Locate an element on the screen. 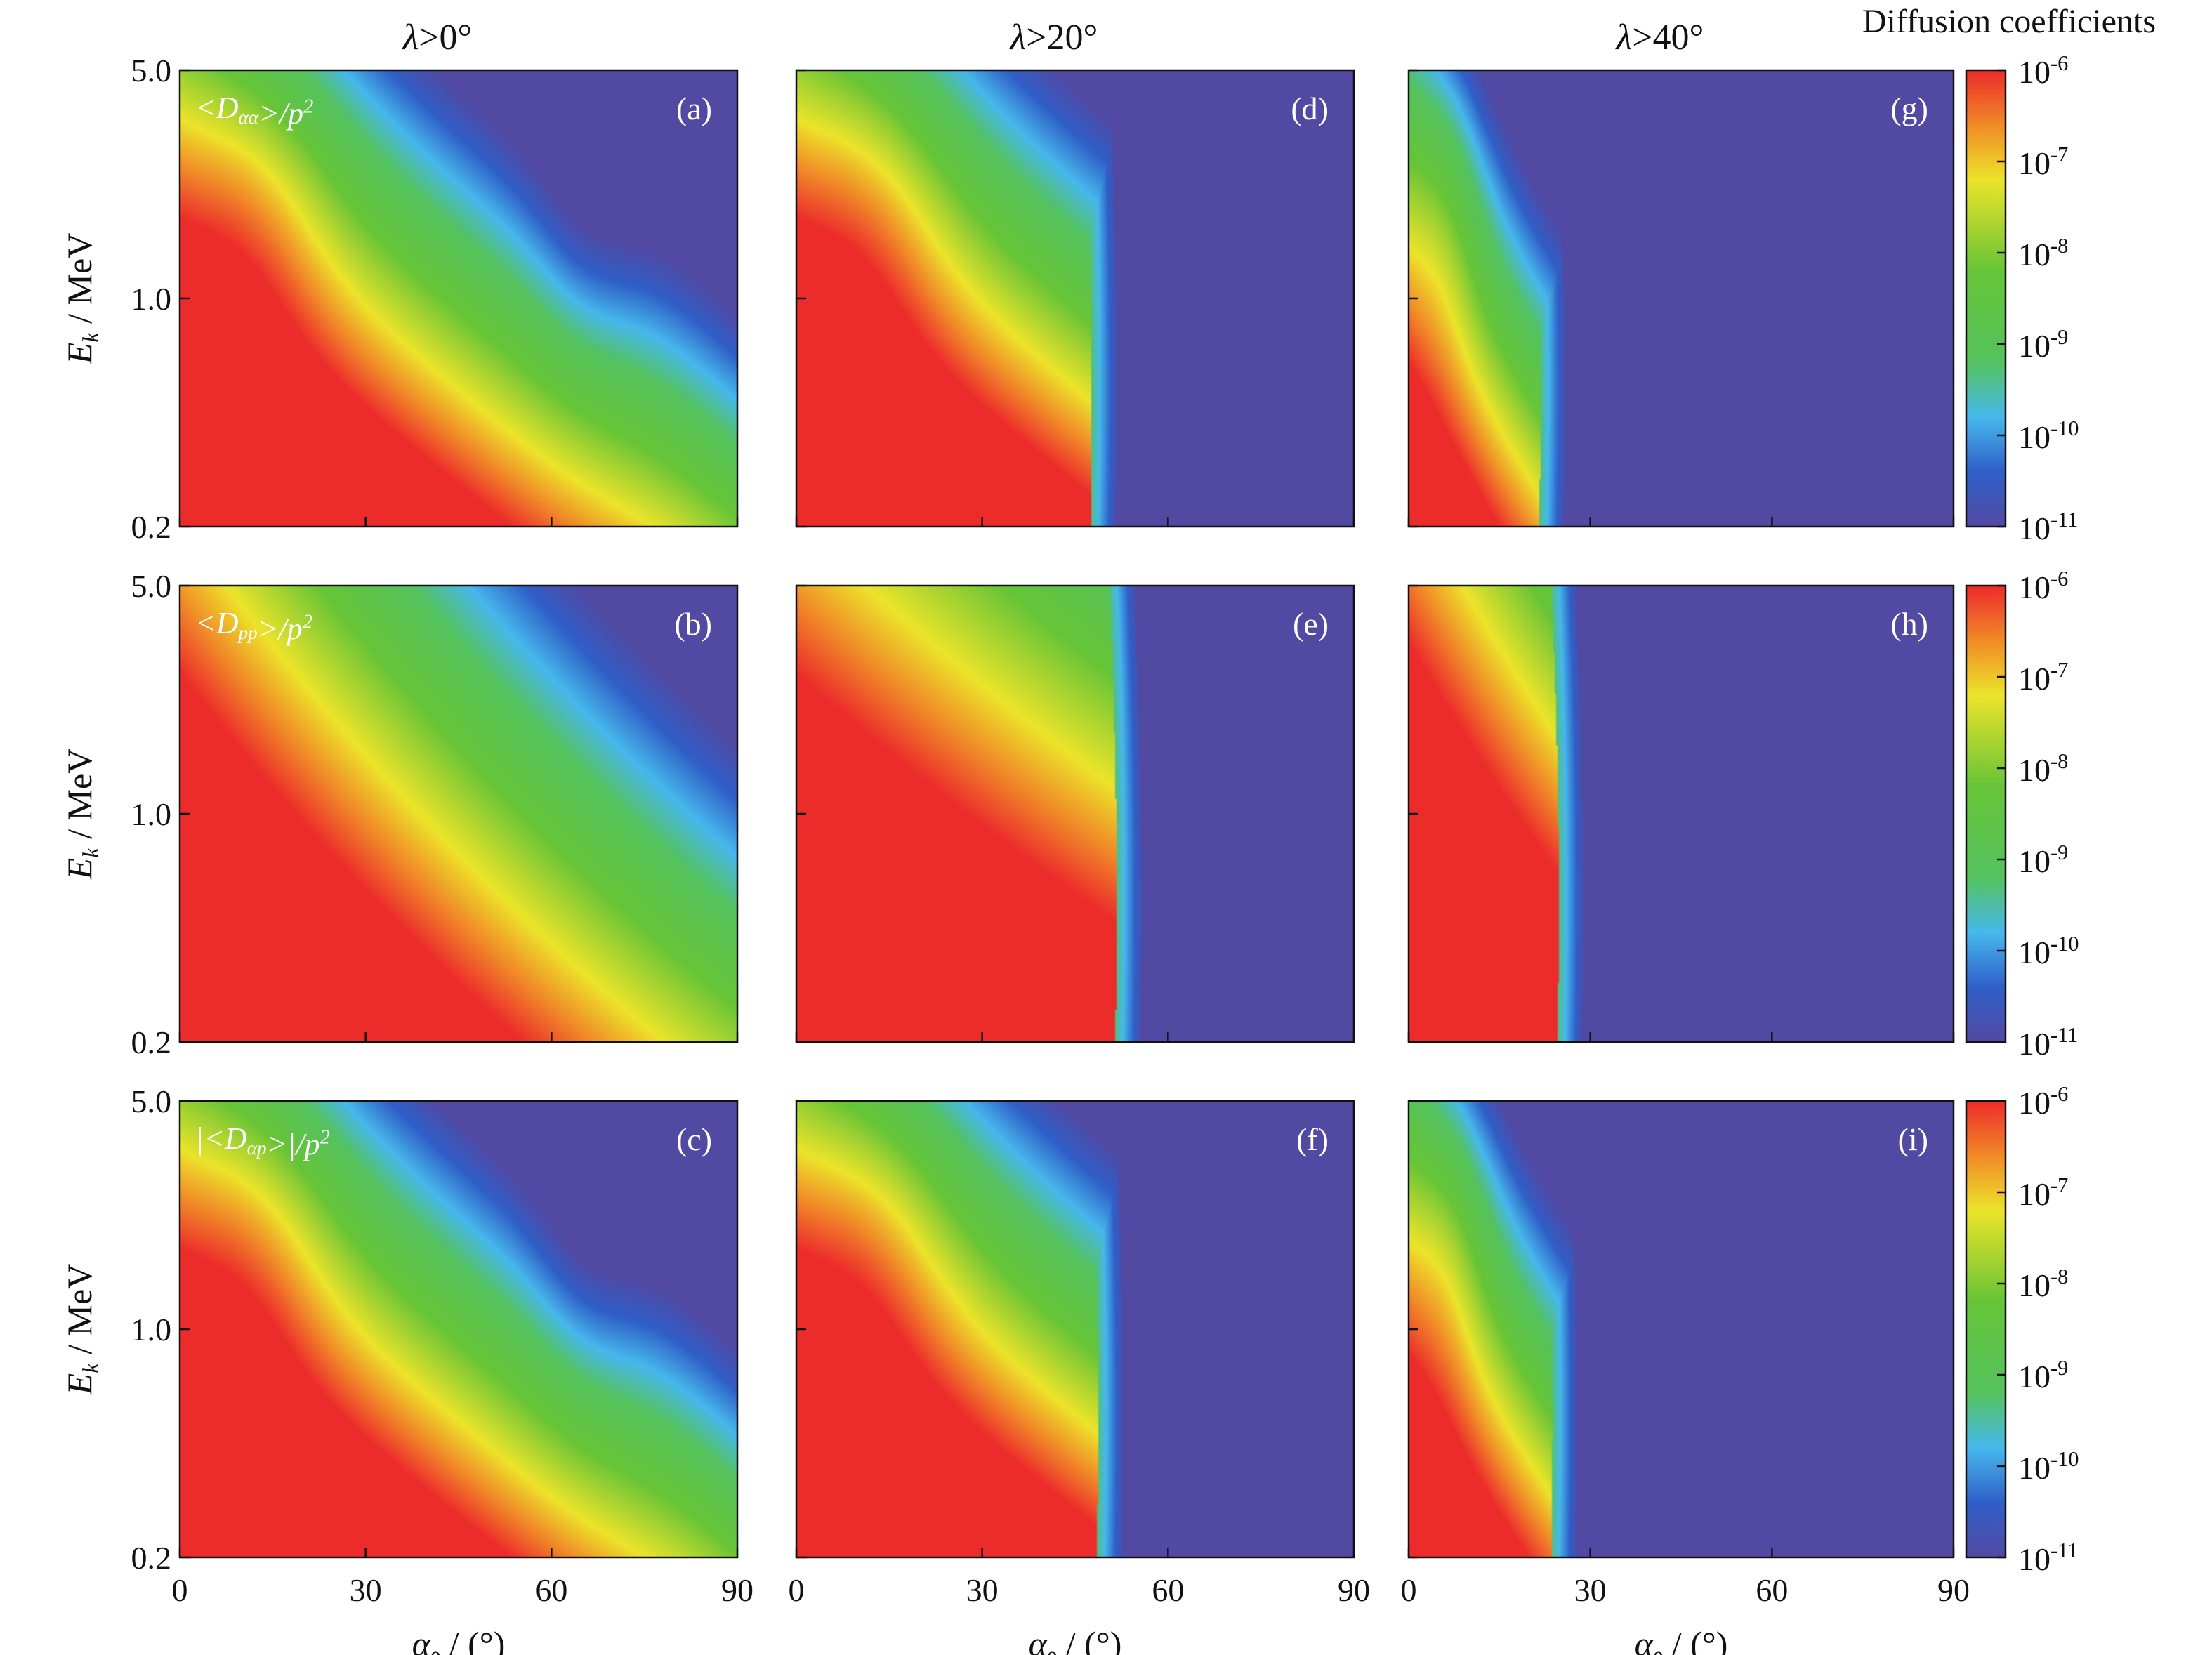  panel-d: (d) is located at coordinates (1075, 298).